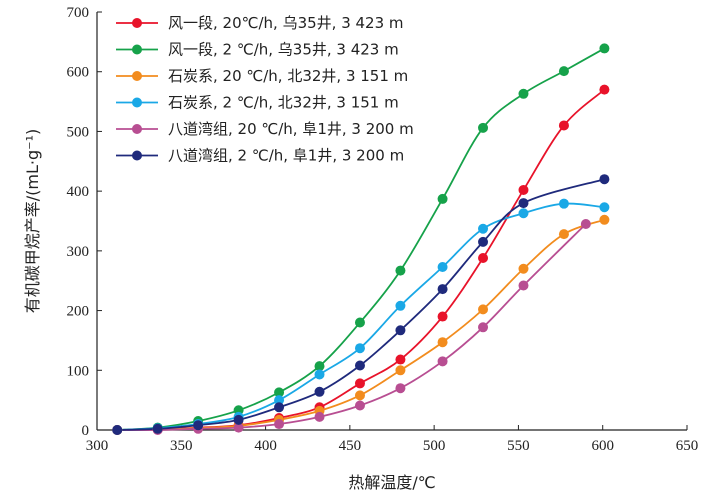 Image resolution: width=723 pixels, height=499 pixels. What do you see at coordinates (97, 446) in the screenshot?
I see `x-tick-label: 300` at bounding box center [97, 446].